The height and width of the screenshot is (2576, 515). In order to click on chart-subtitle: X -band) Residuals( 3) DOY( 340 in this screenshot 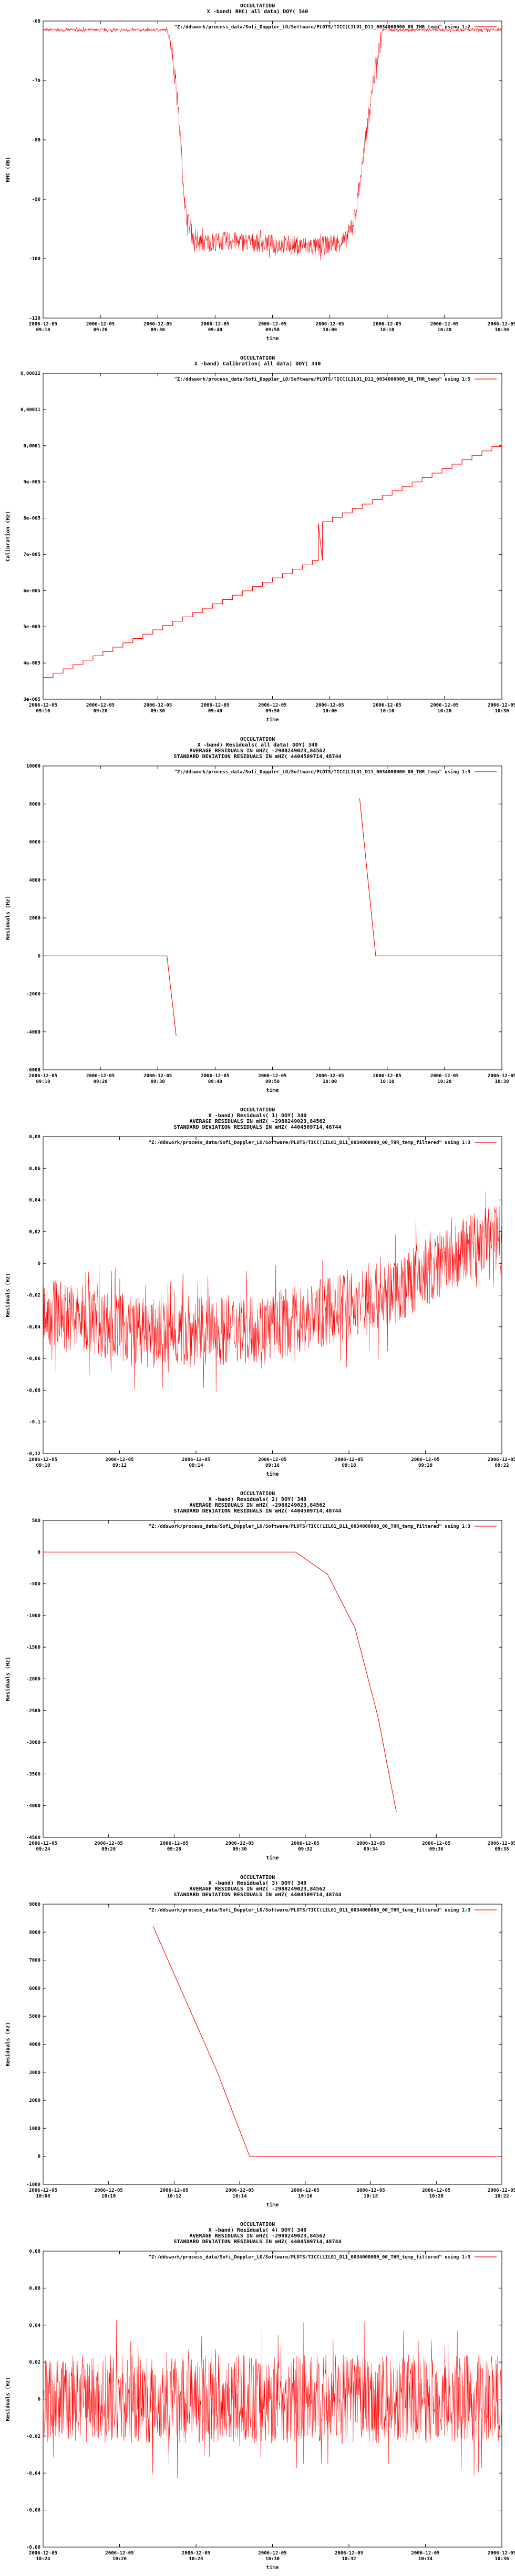, I will do `click(258, 1883)`.